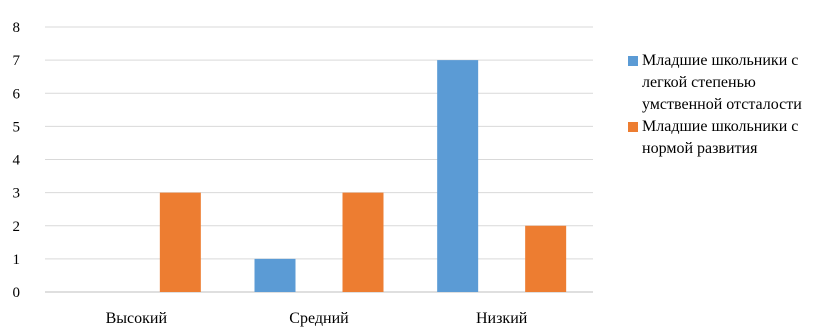 This screenshot has height=327, width=840. What do you see at coordinates (17, 293) in the screenshot?
I see `y-tick-label: 0` at bounding box center [17, 293].